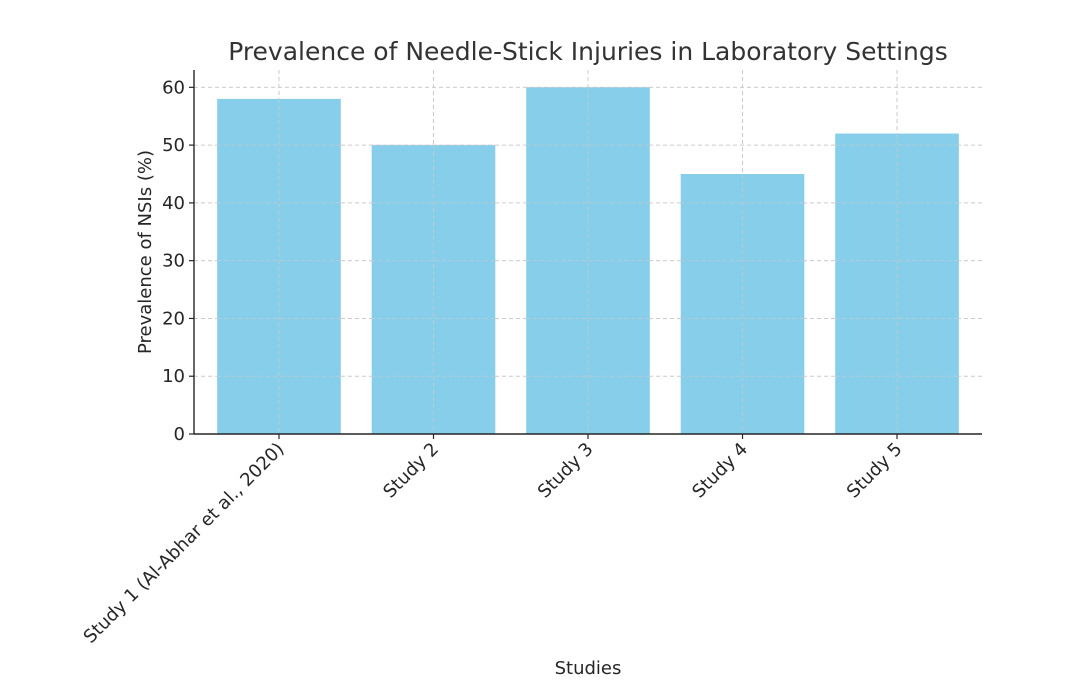  What do you see at coordinates (184, 543) in the screenshot?
I see `x-tick-label: Study 1 (Al-Abhar et al., 2020)` at bounding box center [184, 543].